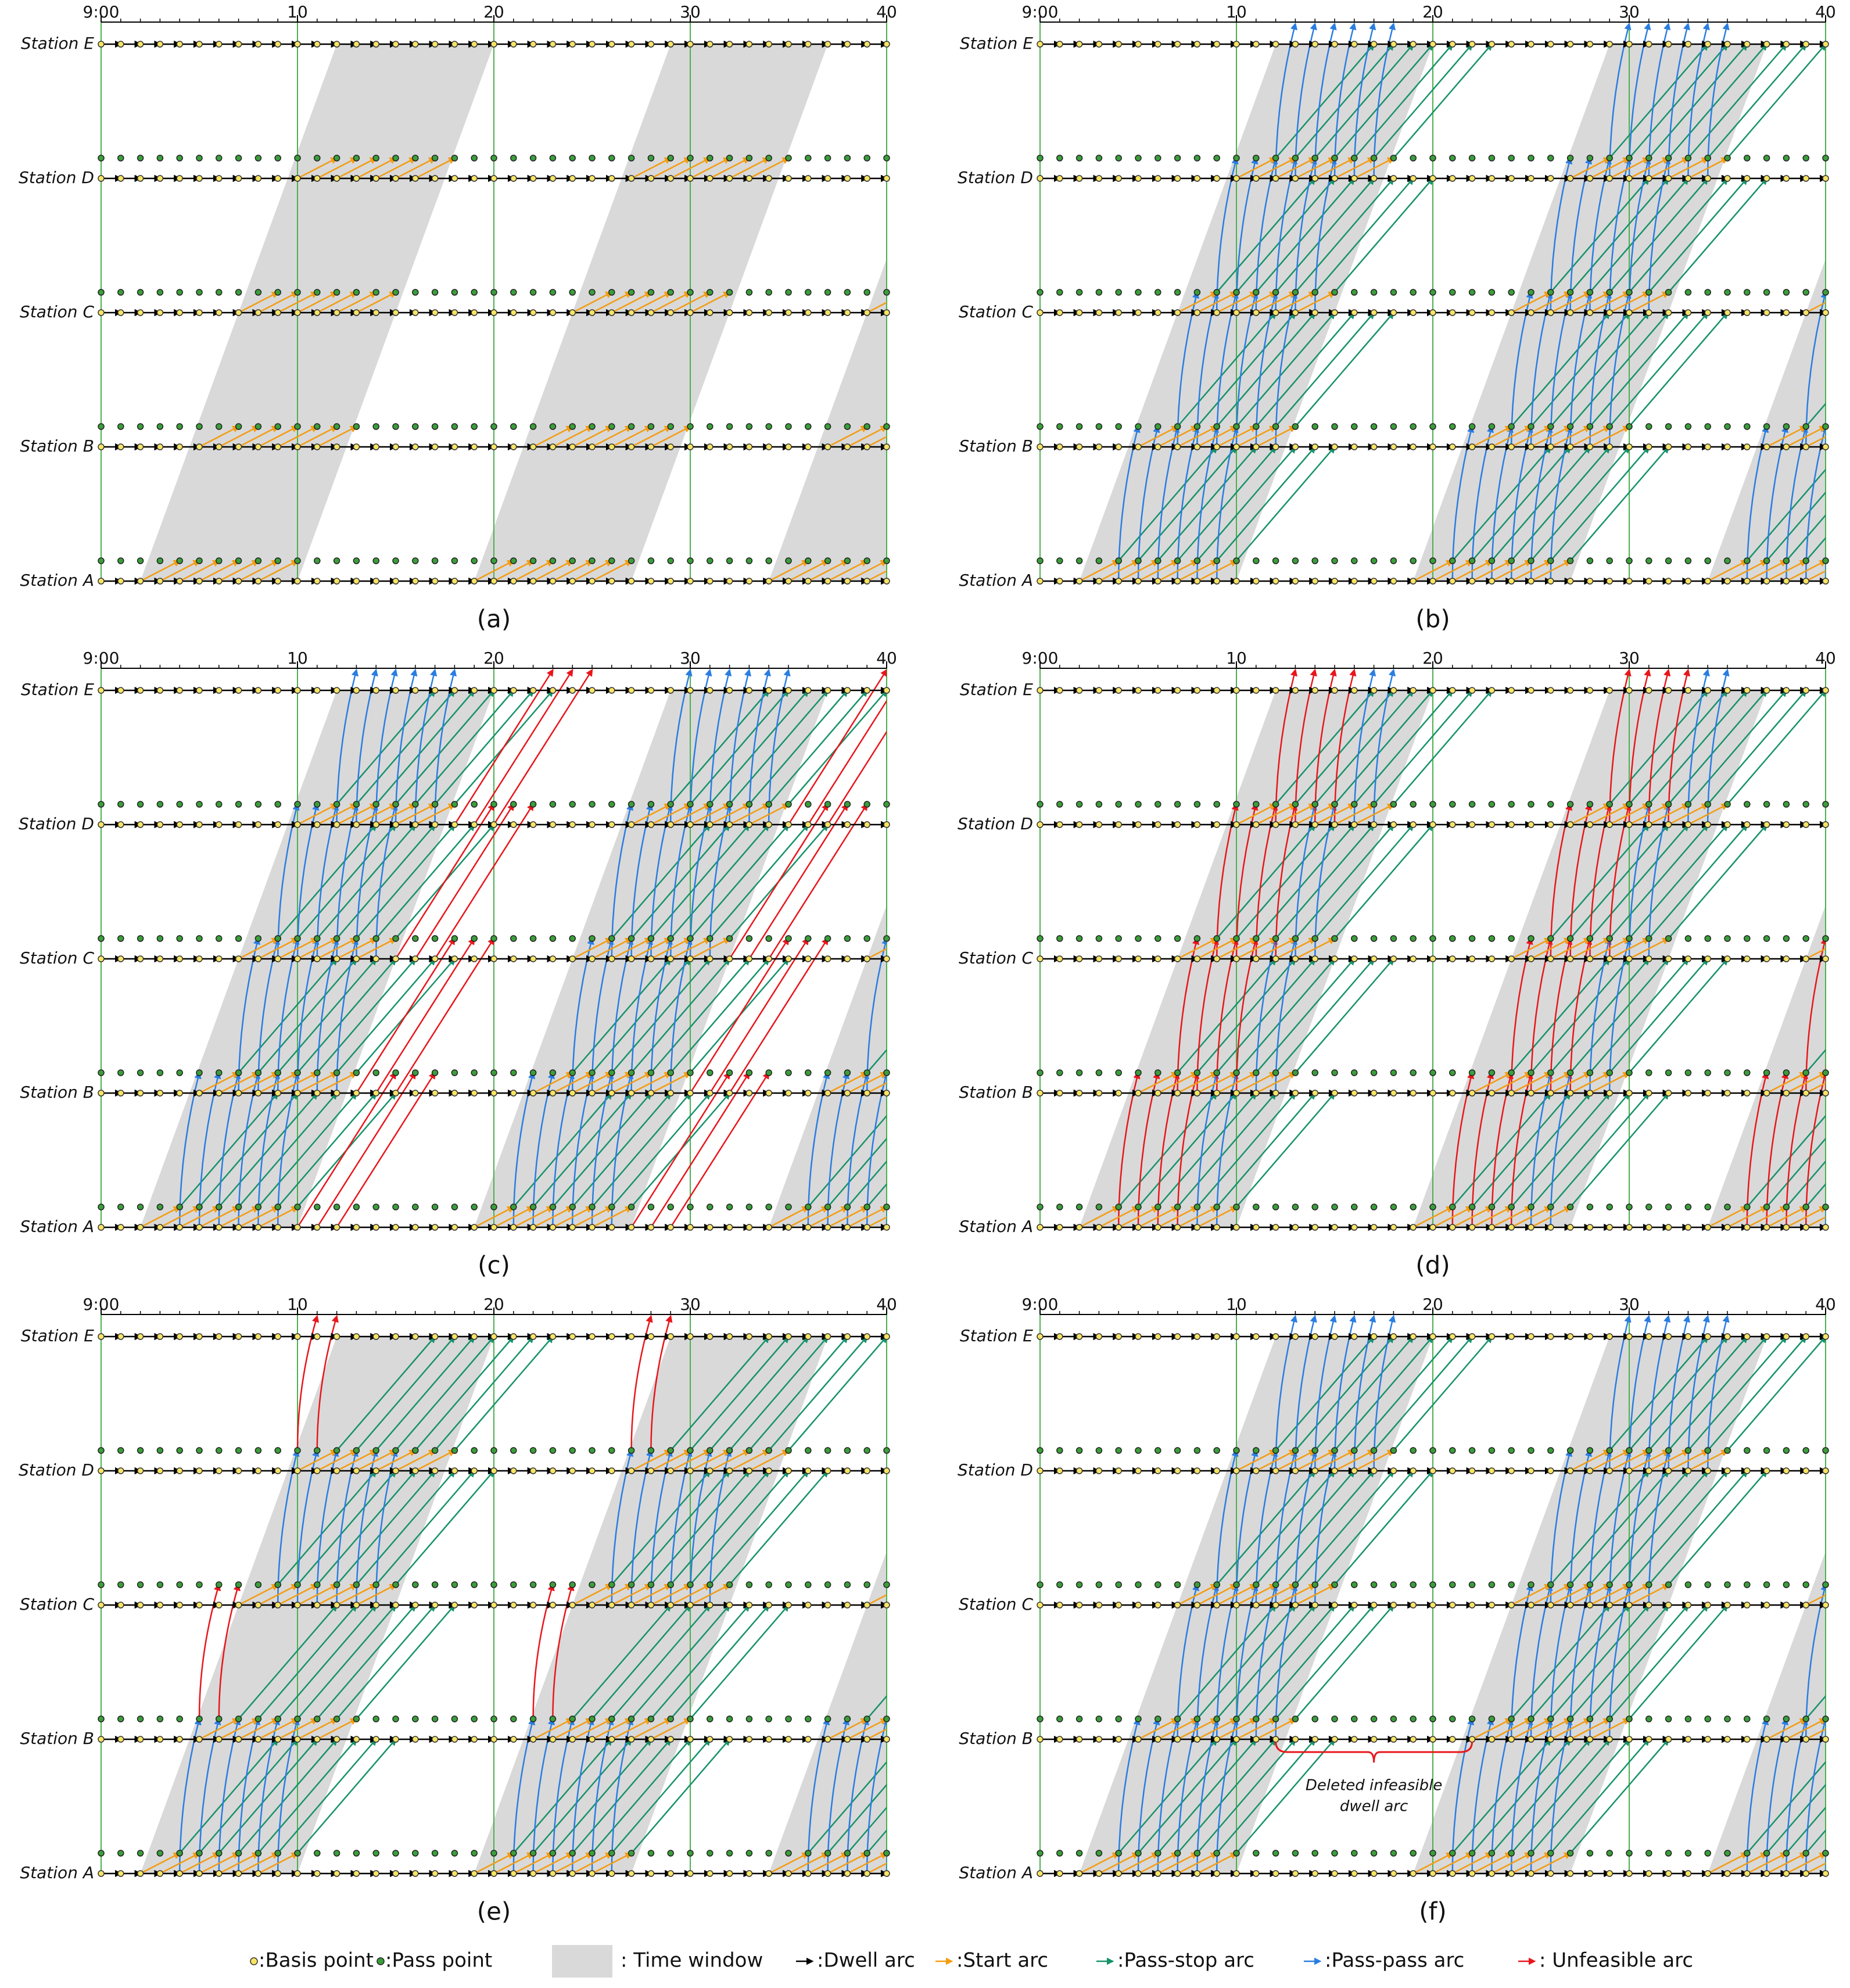  What do you see at coordinates (297, 658) in the screenshot?
I see `tick-label: 10` at bounding box center [297, 658].